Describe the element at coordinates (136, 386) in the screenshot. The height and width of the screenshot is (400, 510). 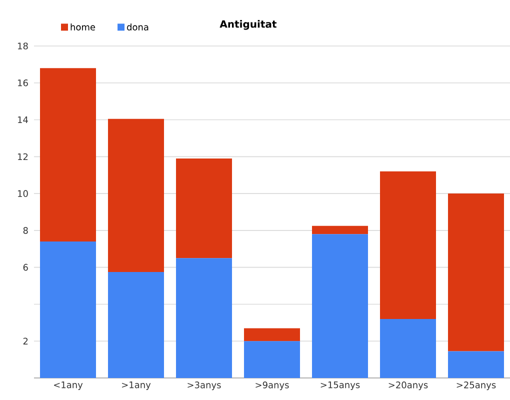
I see `x-tick-label: >1any` at that location.